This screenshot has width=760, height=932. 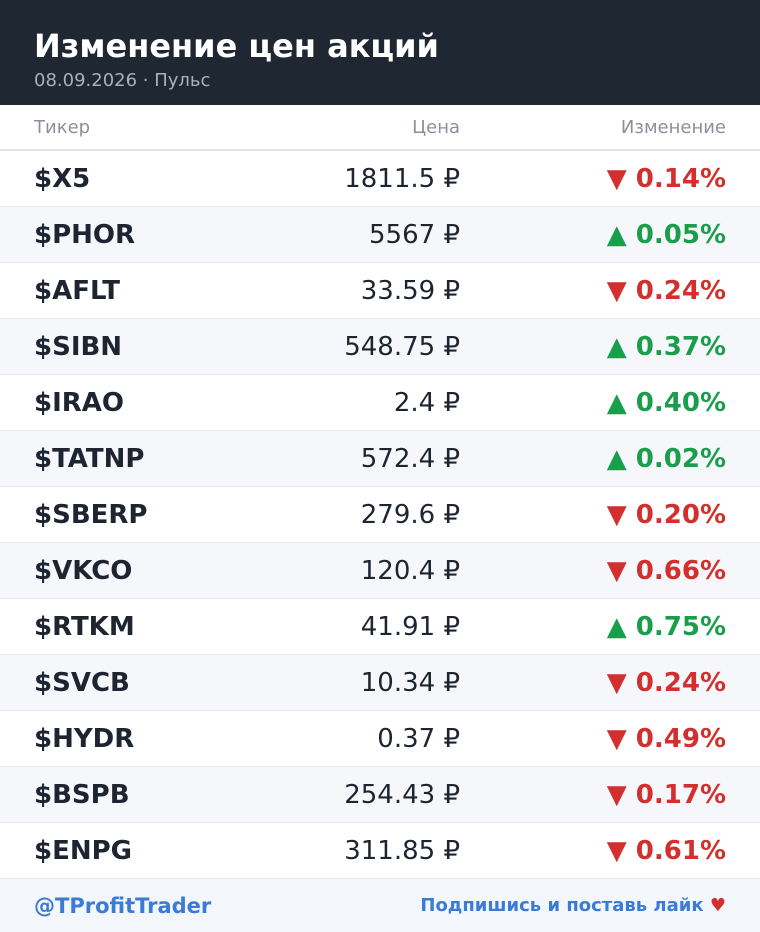 What do you see at coordinates (236, 46) in the screenshot?
I see `title: Изменение цен акций` at bounding box center [236, 46].